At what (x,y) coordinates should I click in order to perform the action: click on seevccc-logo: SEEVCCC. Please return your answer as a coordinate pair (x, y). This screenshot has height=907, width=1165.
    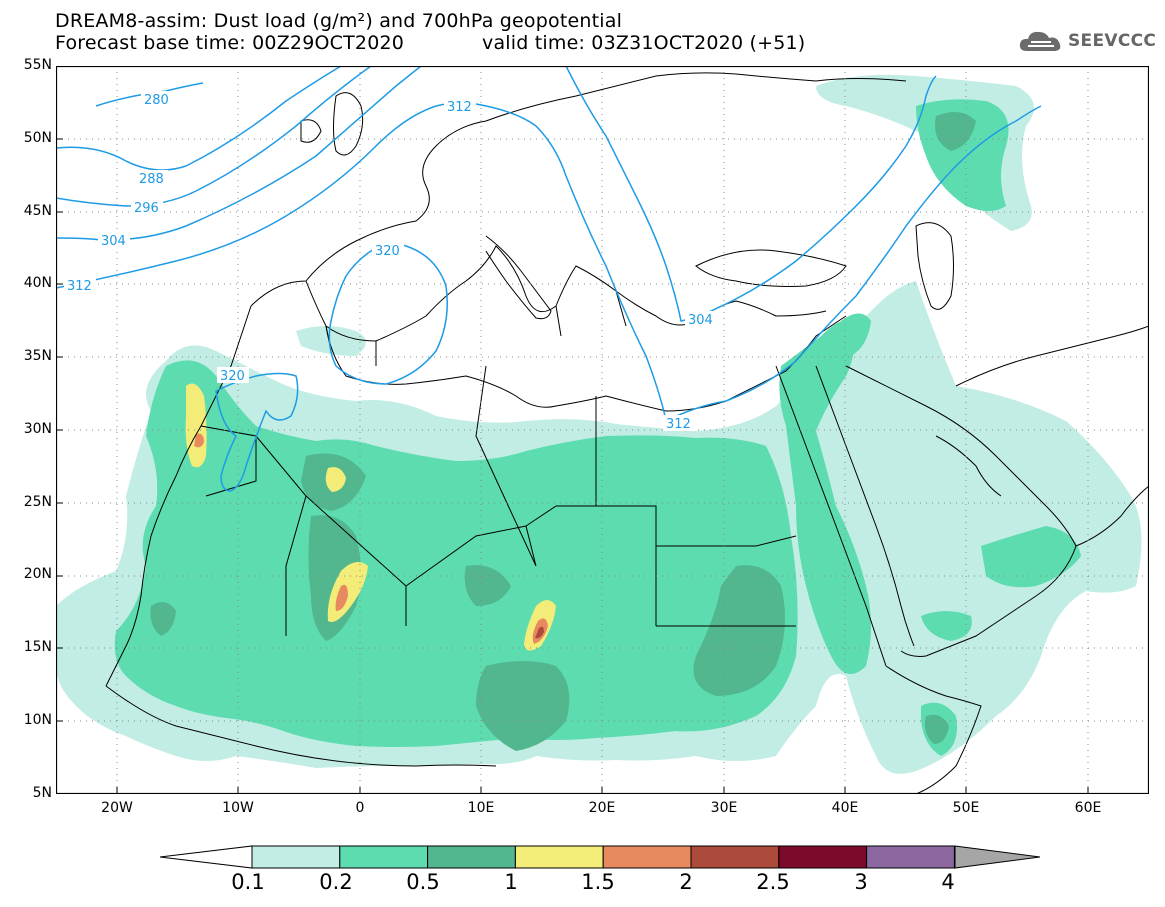
    Looking at the image, I should click on (1087, 41).